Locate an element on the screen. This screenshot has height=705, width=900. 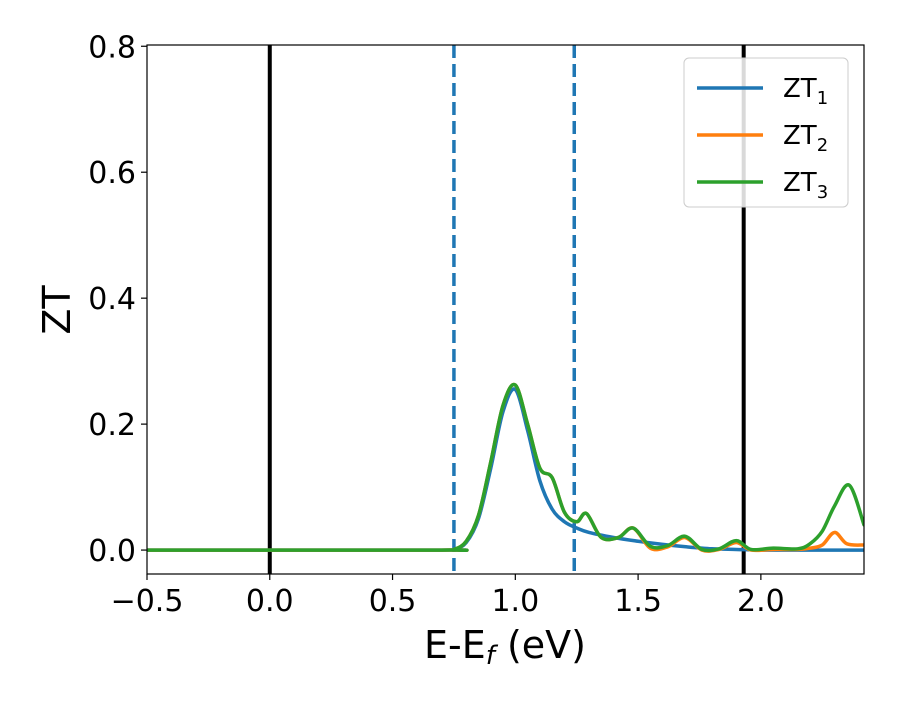
legend-label-zt1: ZT1 is located at coordinates (805, 91).